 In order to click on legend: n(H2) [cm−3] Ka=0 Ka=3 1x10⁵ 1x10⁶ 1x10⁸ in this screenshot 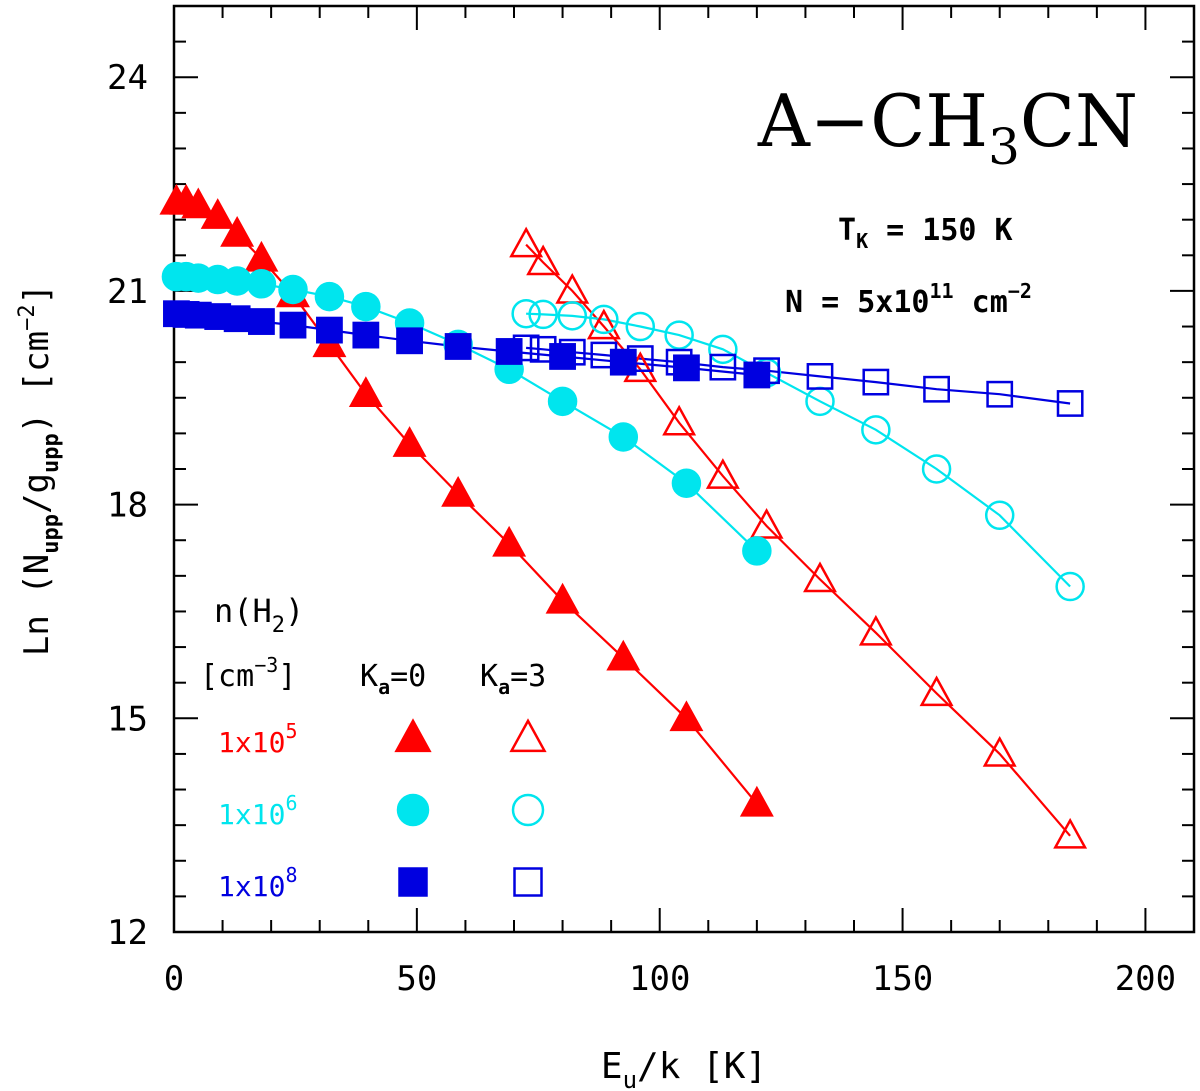, I will do `click(373, 747)`.